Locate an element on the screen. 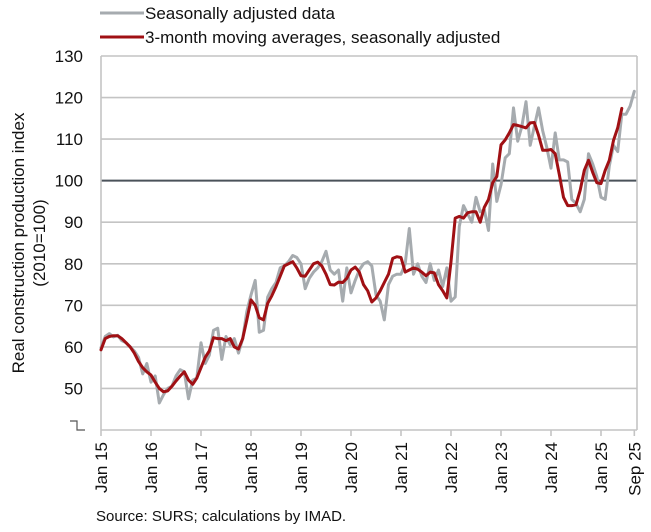  x-tick-label: Jan 25 is located at coordinates (601, 467).